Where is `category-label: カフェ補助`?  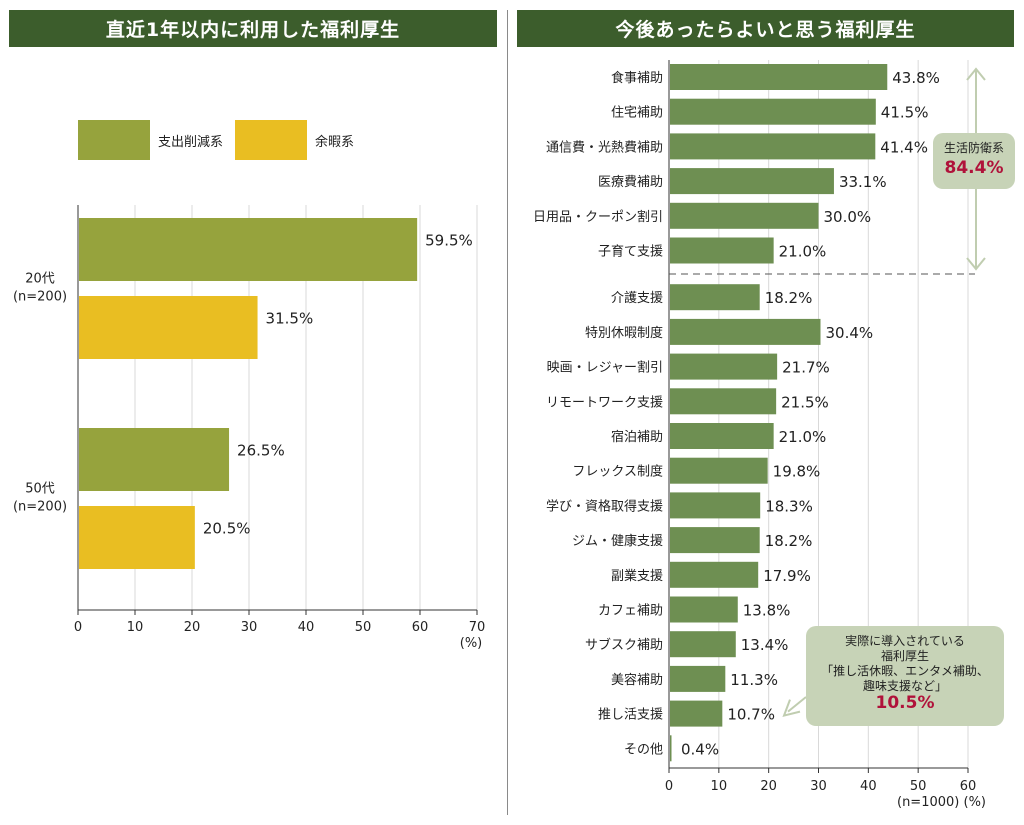
category-label: カフェ補助 is located at coordinates (630, 611).